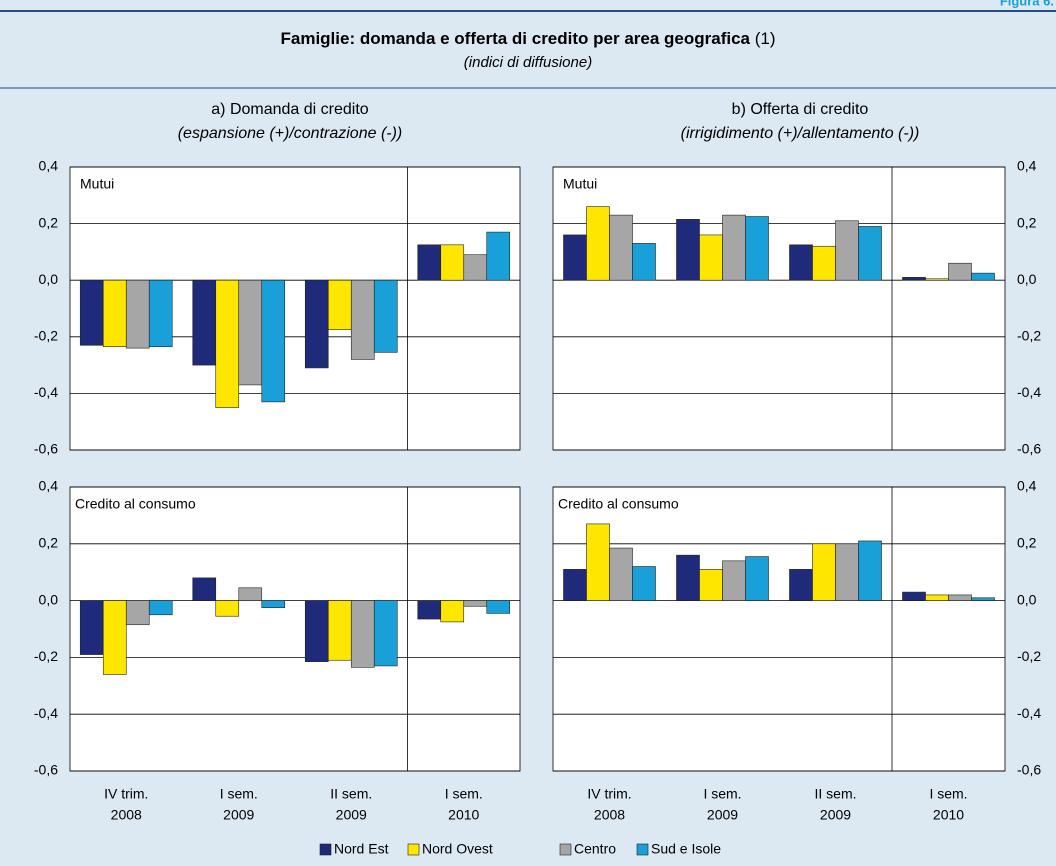 This screenshot has height=866, width=1056. I want to click on column-subtitle: (irrigidimento (+)/allentamento (-)), so click(800, 133).